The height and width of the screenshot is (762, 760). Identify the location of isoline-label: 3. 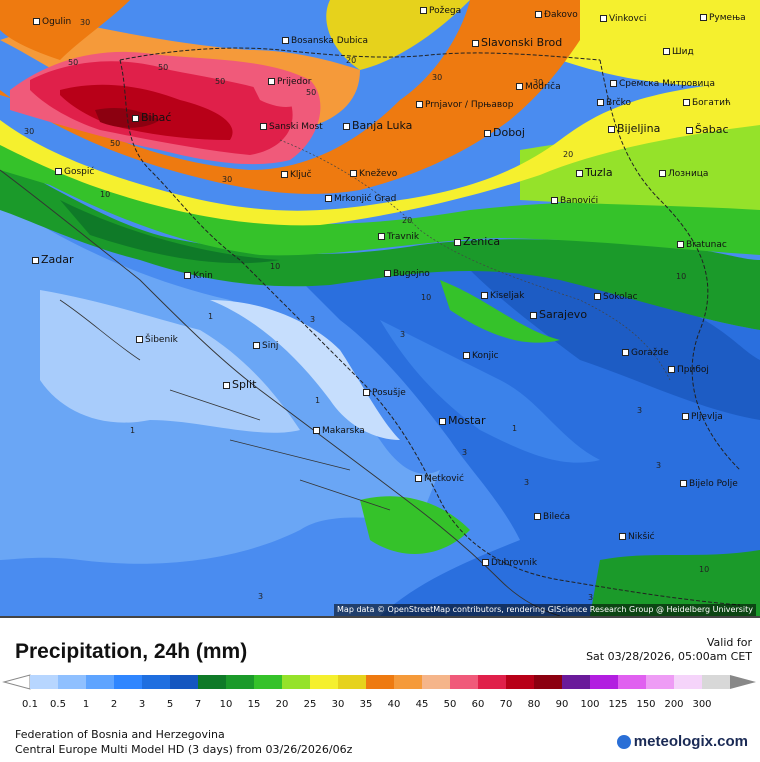
(261, 596).